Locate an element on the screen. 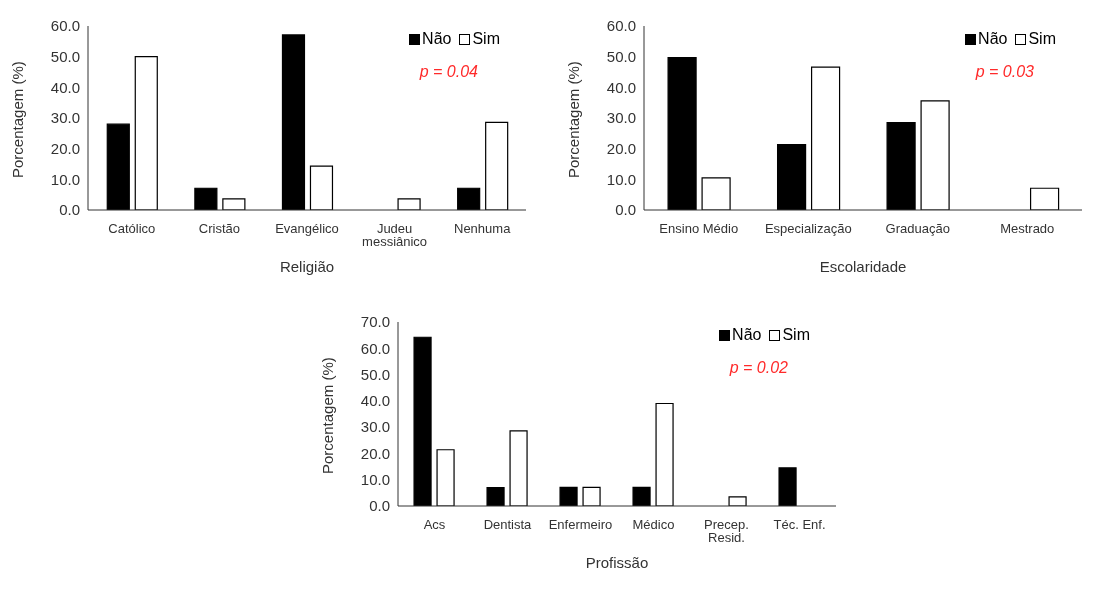  y-tick-label: 70.0 is located at coordinates (375, 322).